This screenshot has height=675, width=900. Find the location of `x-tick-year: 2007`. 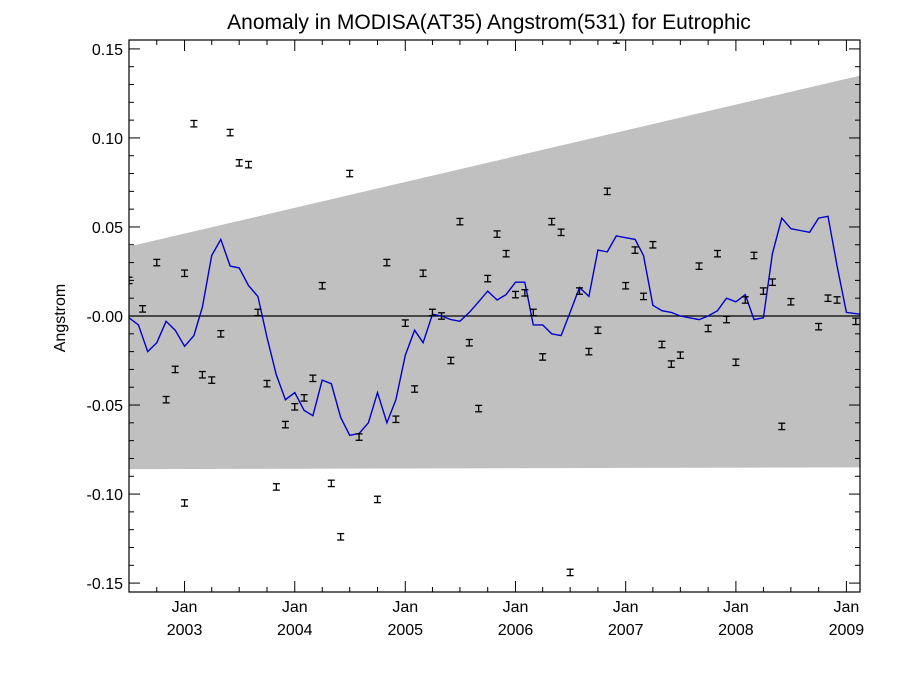

x-tick-year: 2007 is located at coordinates (626, 630).